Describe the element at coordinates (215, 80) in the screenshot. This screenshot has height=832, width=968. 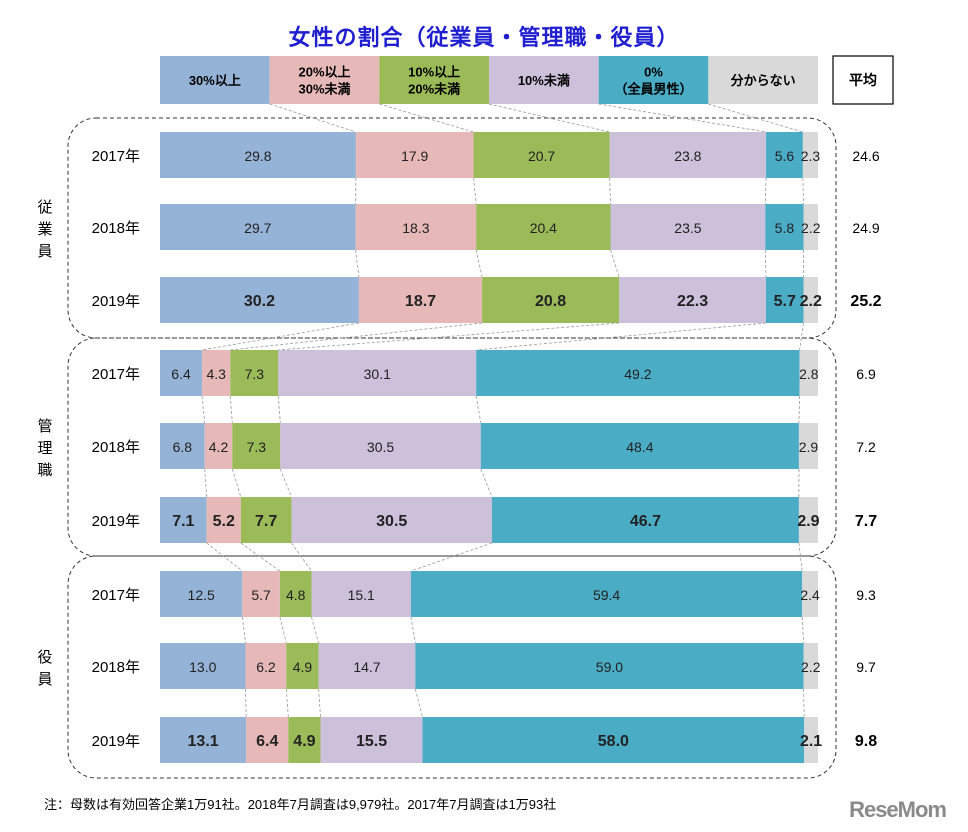
I see `legend-label-0: 30%以上` at that location.